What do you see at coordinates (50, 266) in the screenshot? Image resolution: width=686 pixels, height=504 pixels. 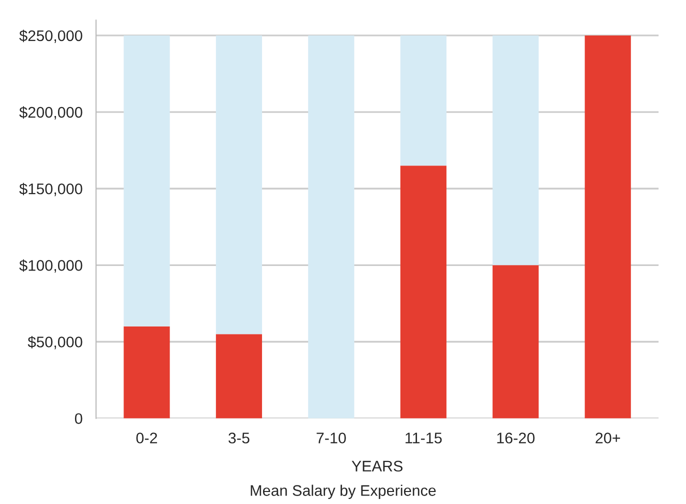 I see `y-tick-label: $100,000` at bounding box center [50, 266].